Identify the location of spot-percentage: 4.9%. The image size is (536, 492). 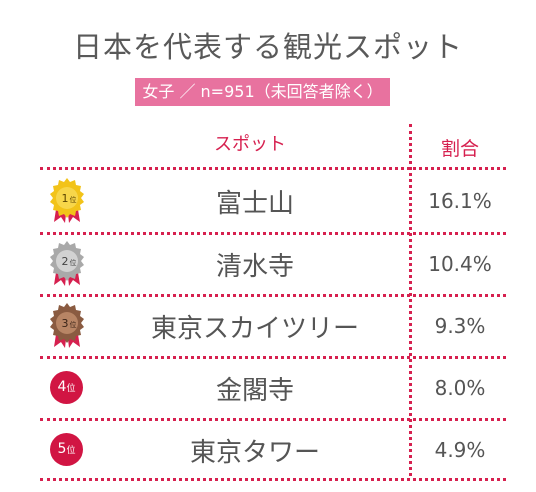
(460, 450).